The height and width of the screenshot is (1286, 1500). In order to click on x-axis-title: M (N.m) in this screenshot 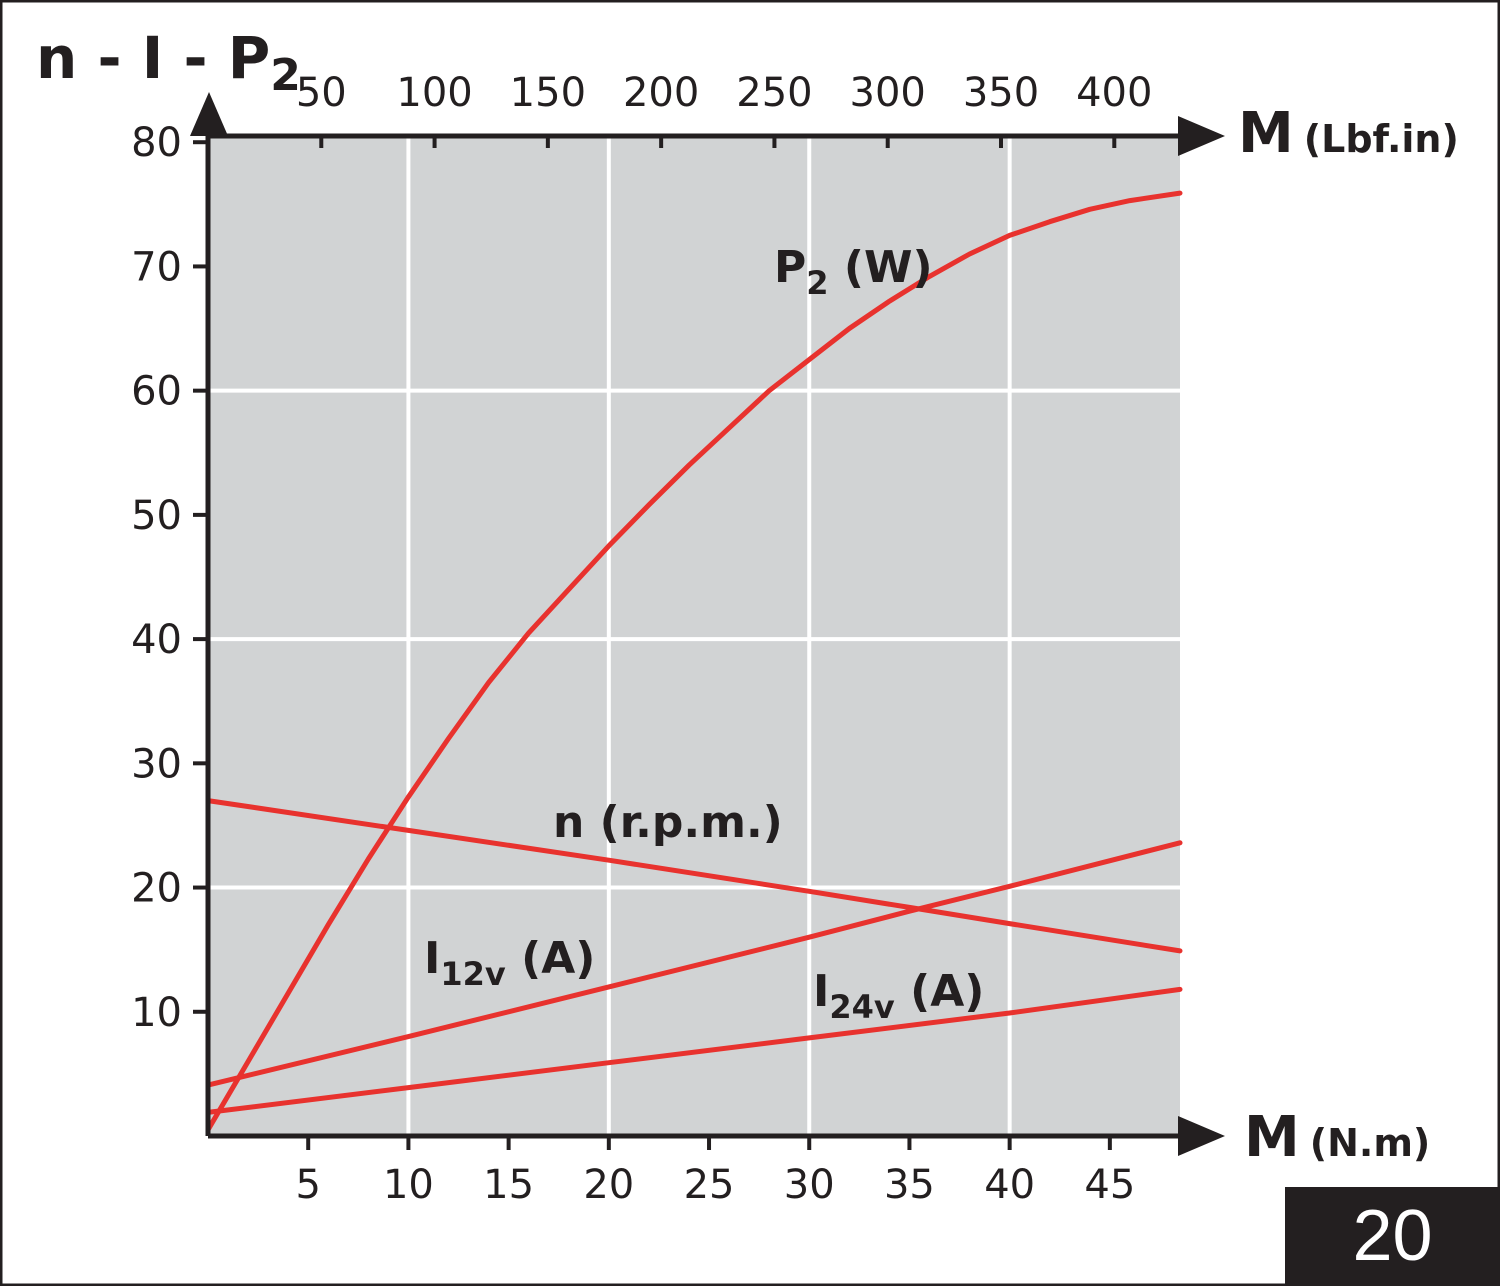, I will do `click(1337, 1137)`.